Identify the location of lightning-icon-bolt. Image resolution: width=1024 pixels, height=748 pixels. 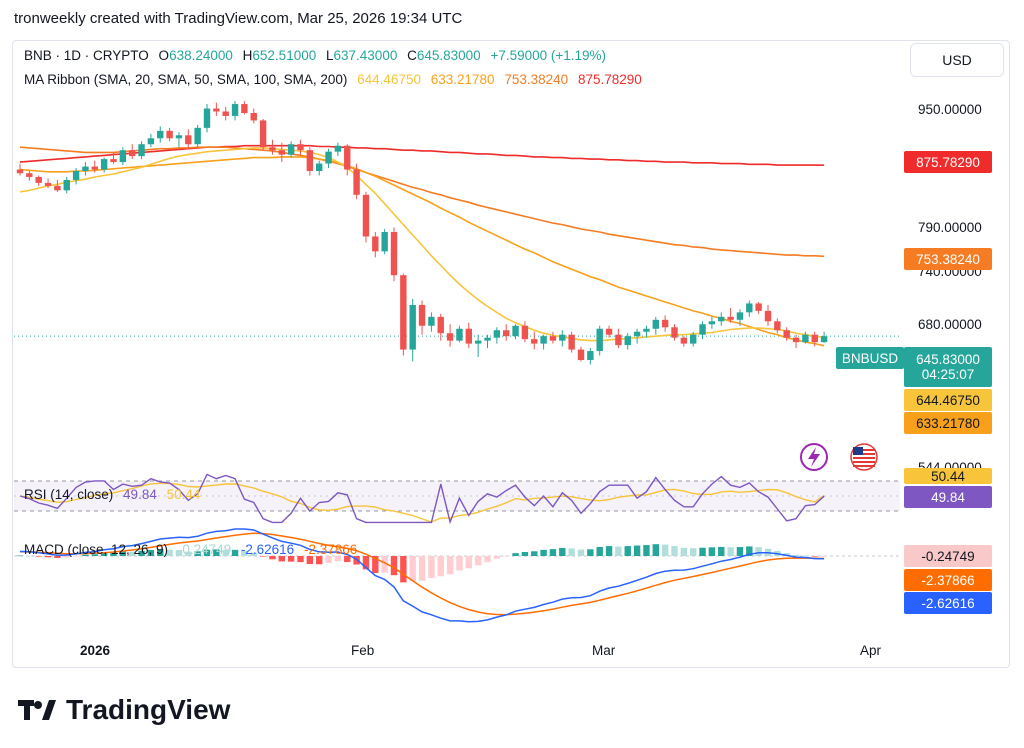
(814, 457).